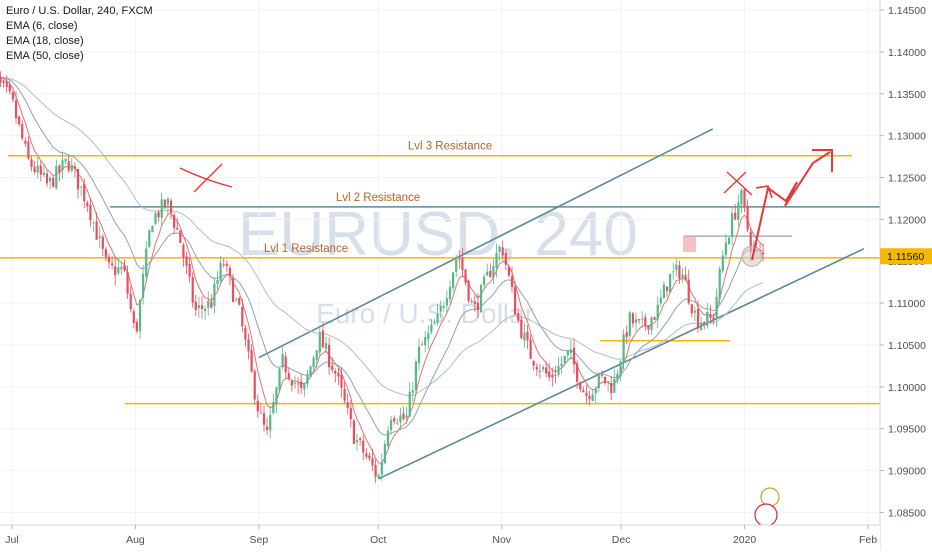 This screenshot has height=555, width=932. I want to click on price-tick-label: 1.13500, so click(907, 95).